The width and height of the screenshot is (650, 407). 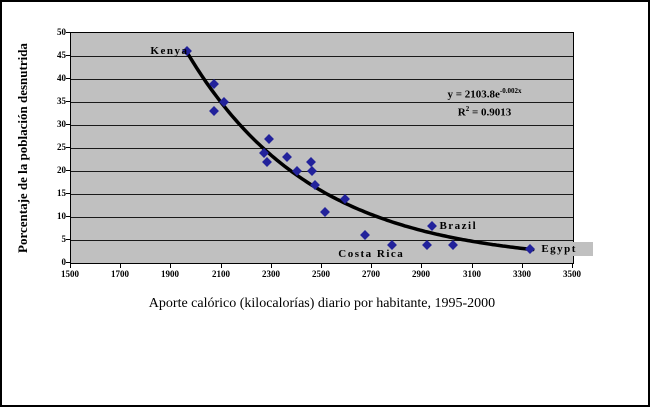 I want to click on y-tick-label: 40, so click(x=61, y=78).